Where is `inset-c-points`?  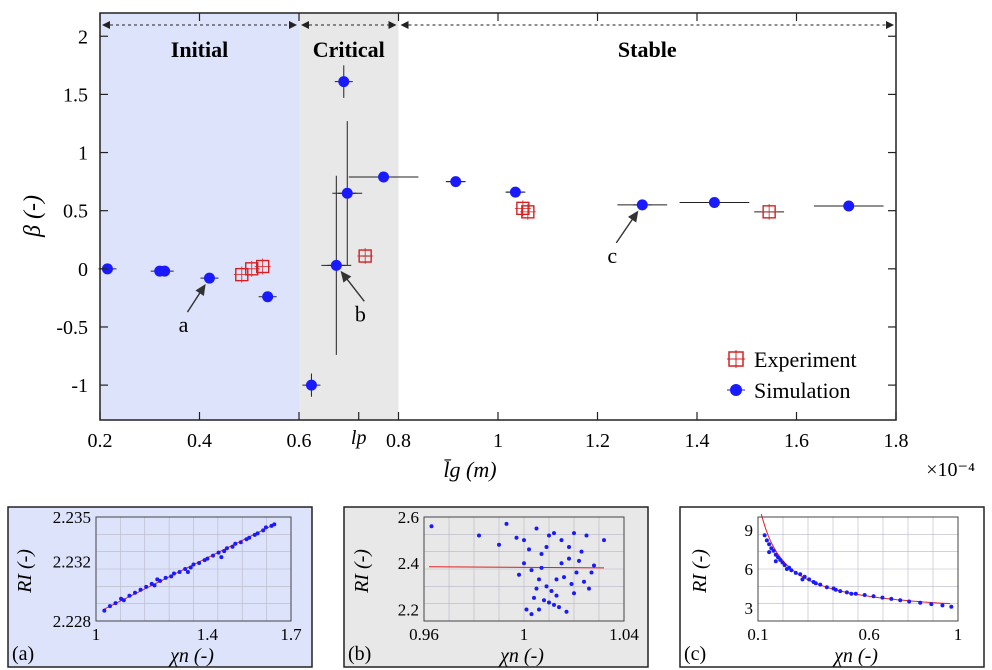
inset-c-points is located at coordinates (858, 571).